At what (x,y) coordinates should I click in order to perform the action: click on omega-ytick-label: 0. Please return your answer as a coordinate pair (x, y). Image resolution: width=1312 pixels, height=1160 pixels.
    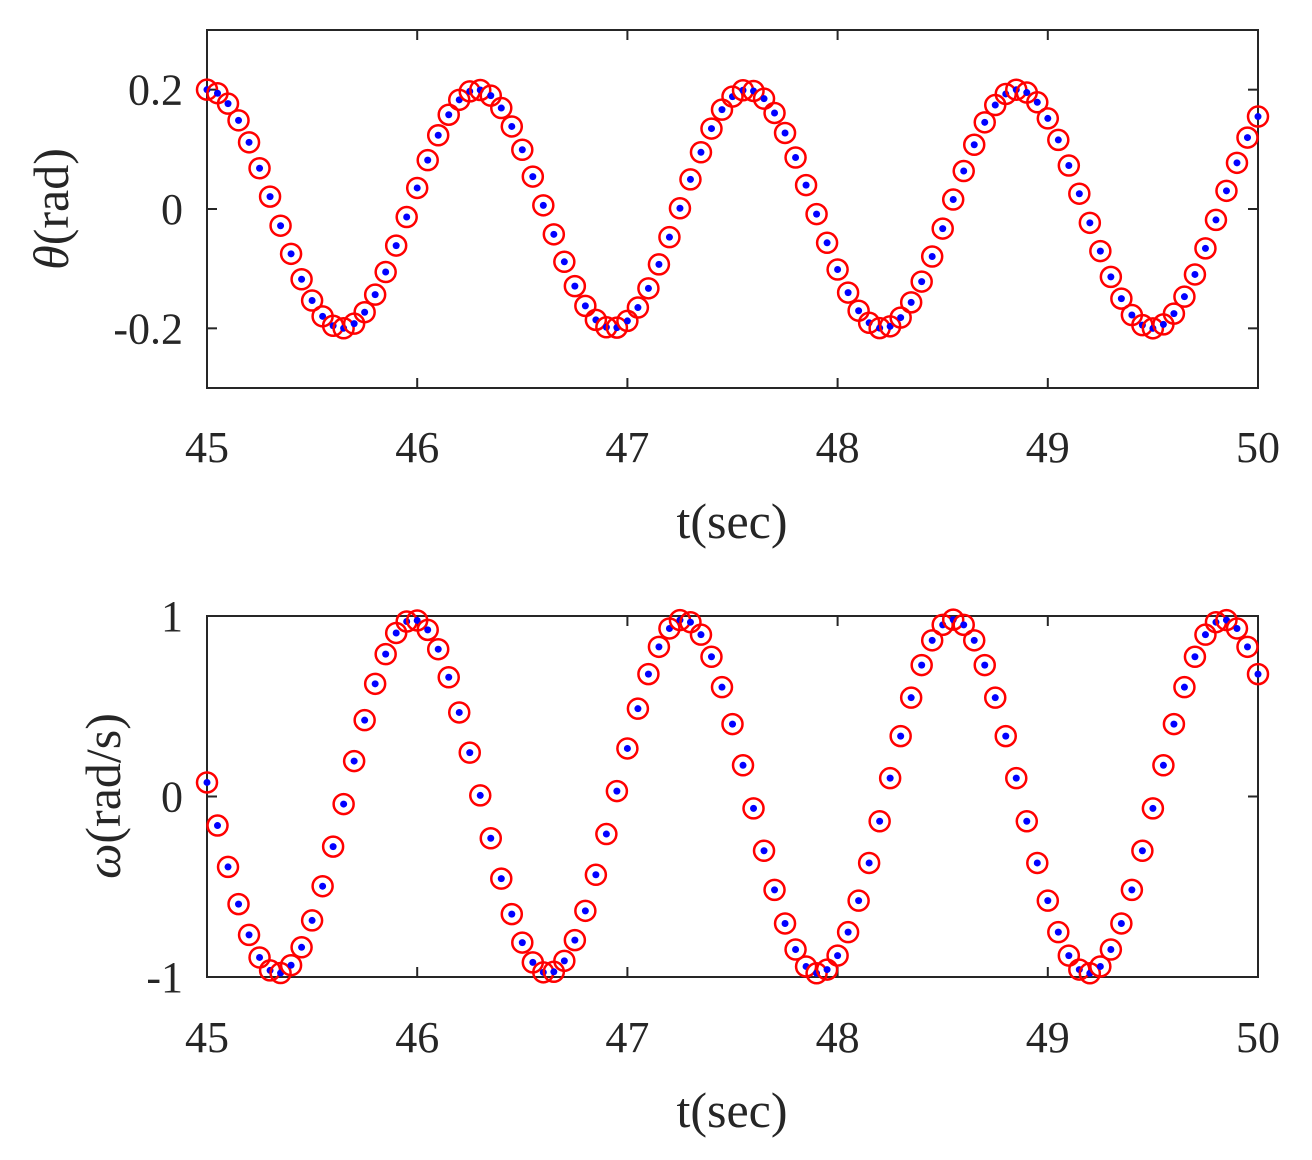
    Looking at the image, I should click on (172, 797).